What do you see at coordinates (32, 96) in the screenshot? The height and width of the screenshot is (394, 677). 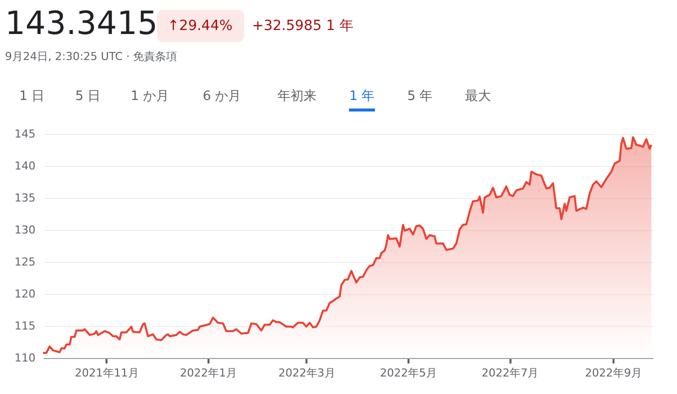 I see `text: 1 日` at bounding box center [32, 96].